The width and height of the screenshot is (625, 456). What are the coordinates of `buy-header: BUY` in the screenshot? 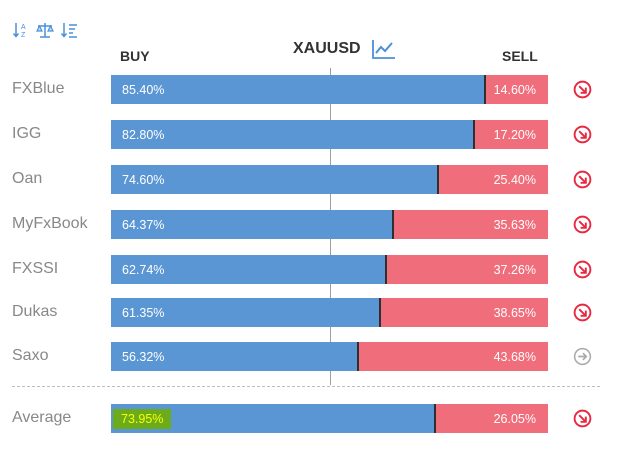 It's located at (135, 56).